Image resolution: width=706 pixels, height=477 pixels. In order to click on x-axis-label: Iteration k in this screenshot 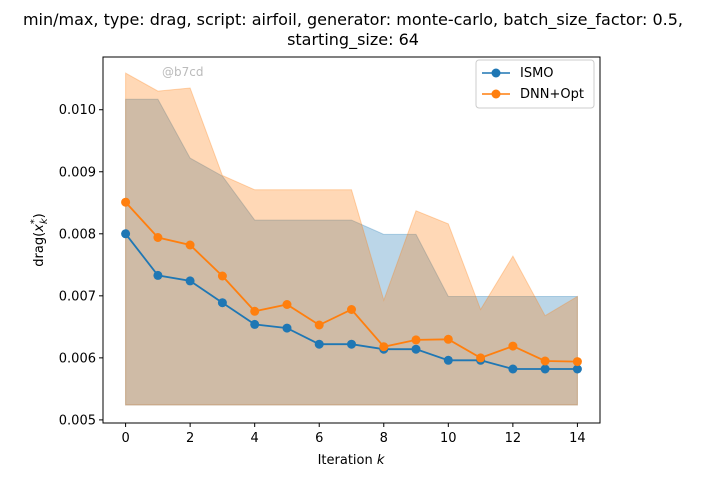, I will do `click(351, 460)`.